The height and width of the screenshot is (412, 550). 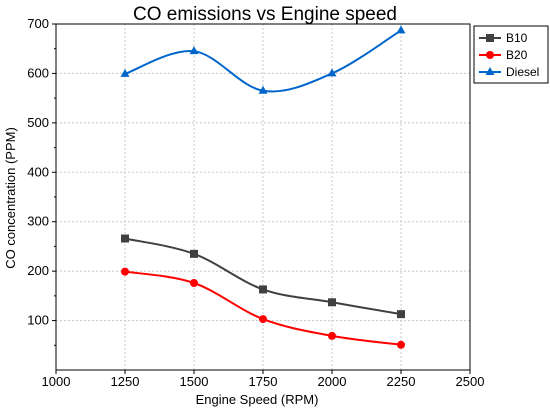 I want to click on x-tick-label: 2500, so click(x=470, y=381).